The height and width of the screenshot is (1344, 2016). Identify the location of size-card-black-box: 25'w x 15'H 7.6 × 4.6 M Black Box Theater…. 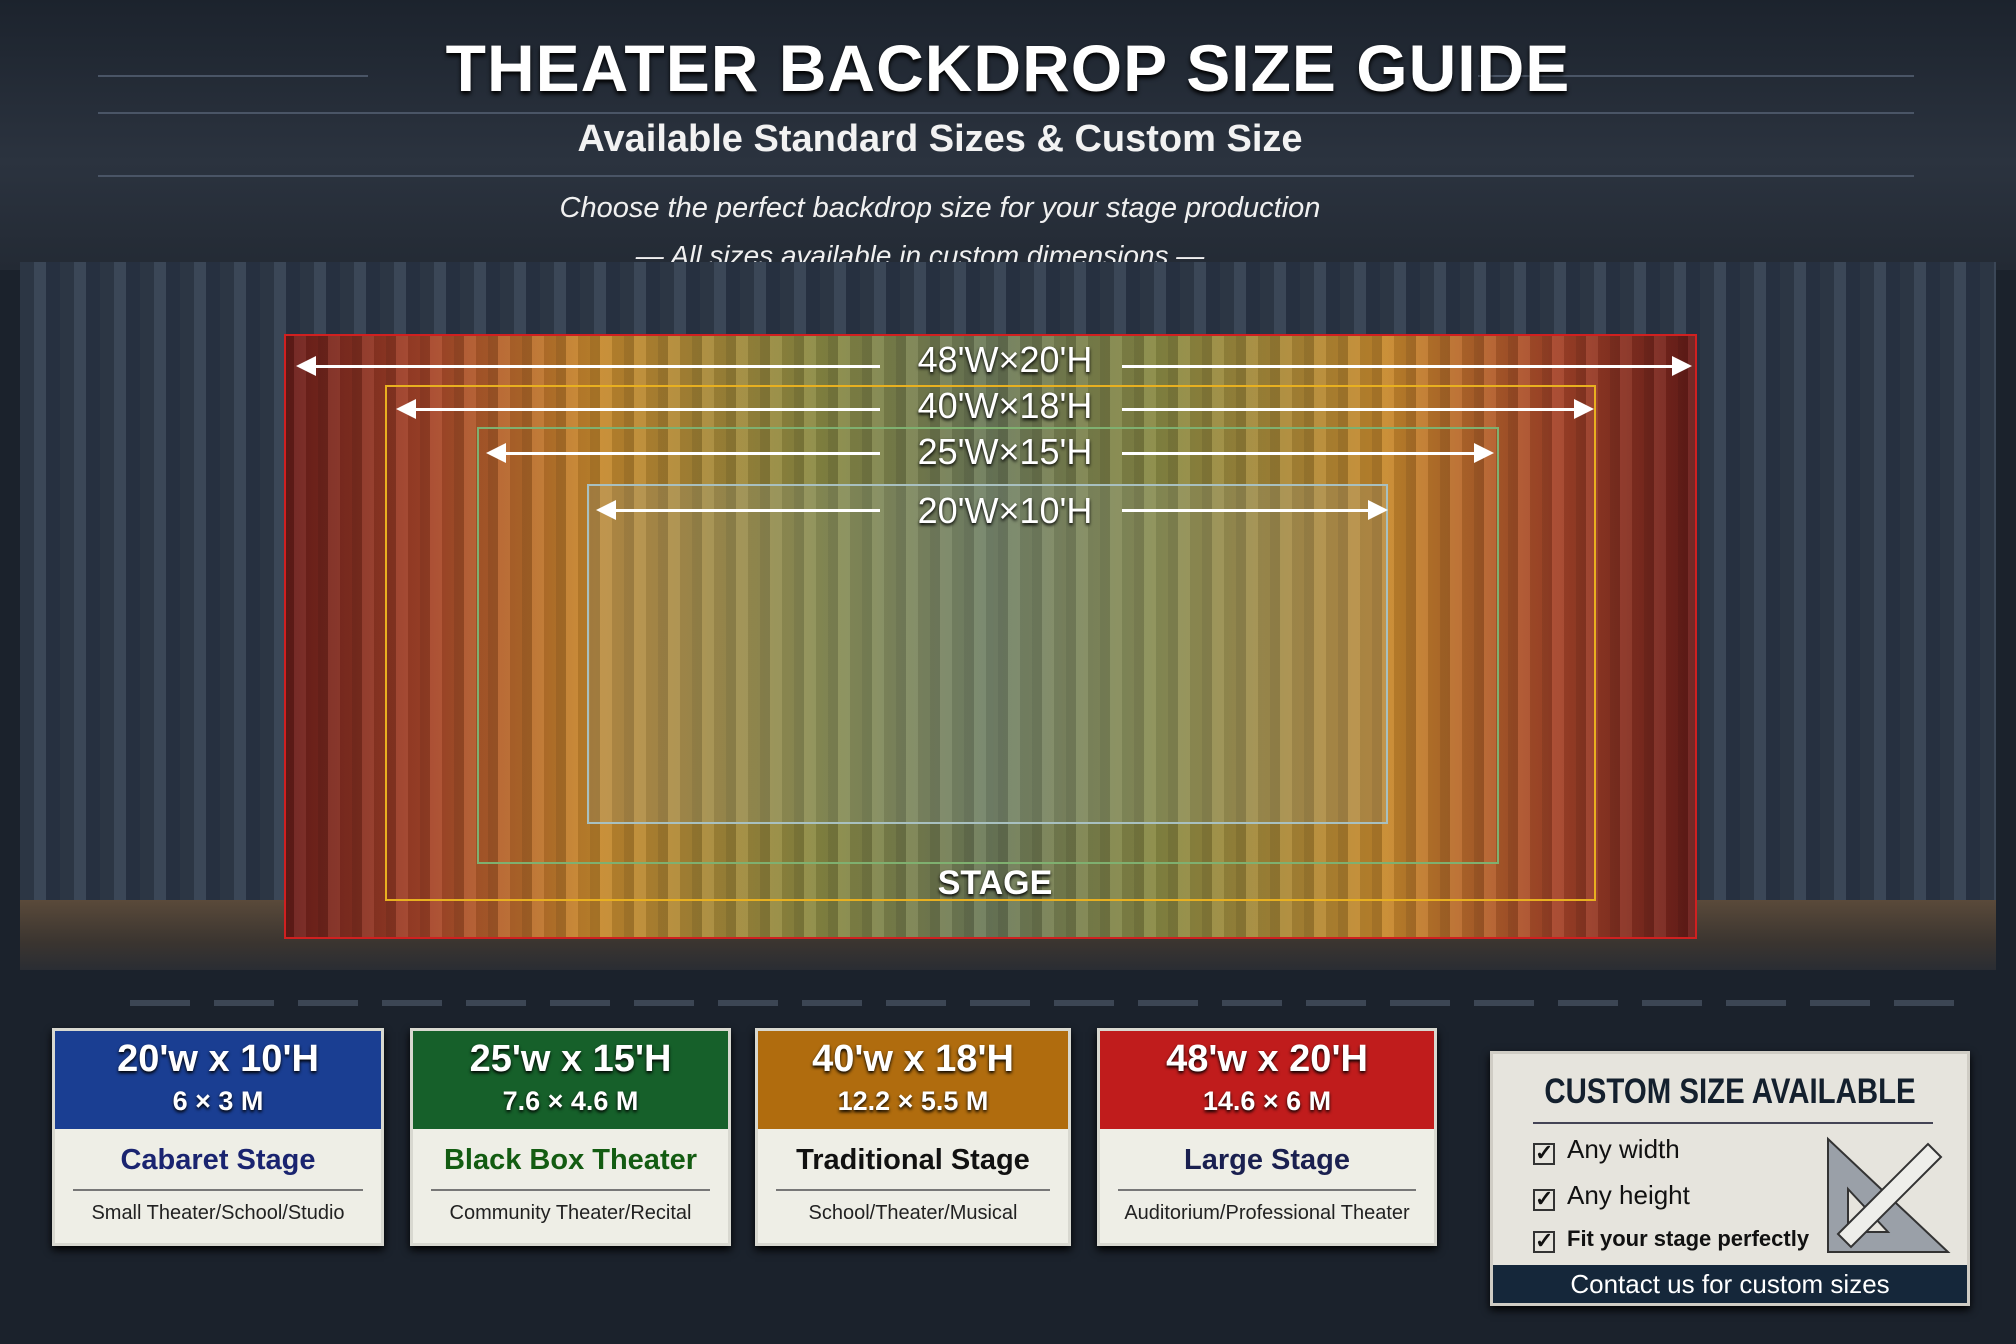
(570, 1137).